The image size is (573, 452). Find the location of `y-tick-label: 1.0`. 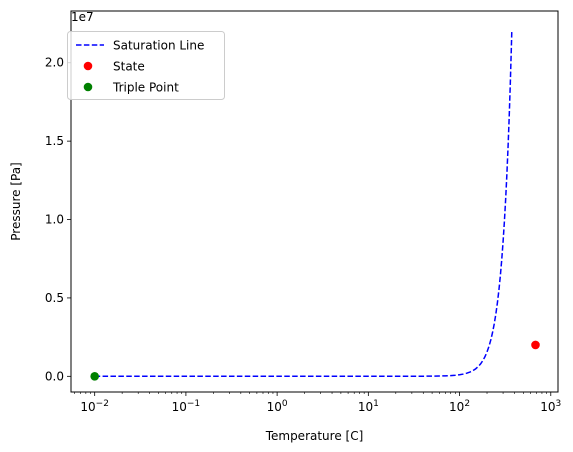

y-tick-label: 1.0 is located at coordinates (54, 220).